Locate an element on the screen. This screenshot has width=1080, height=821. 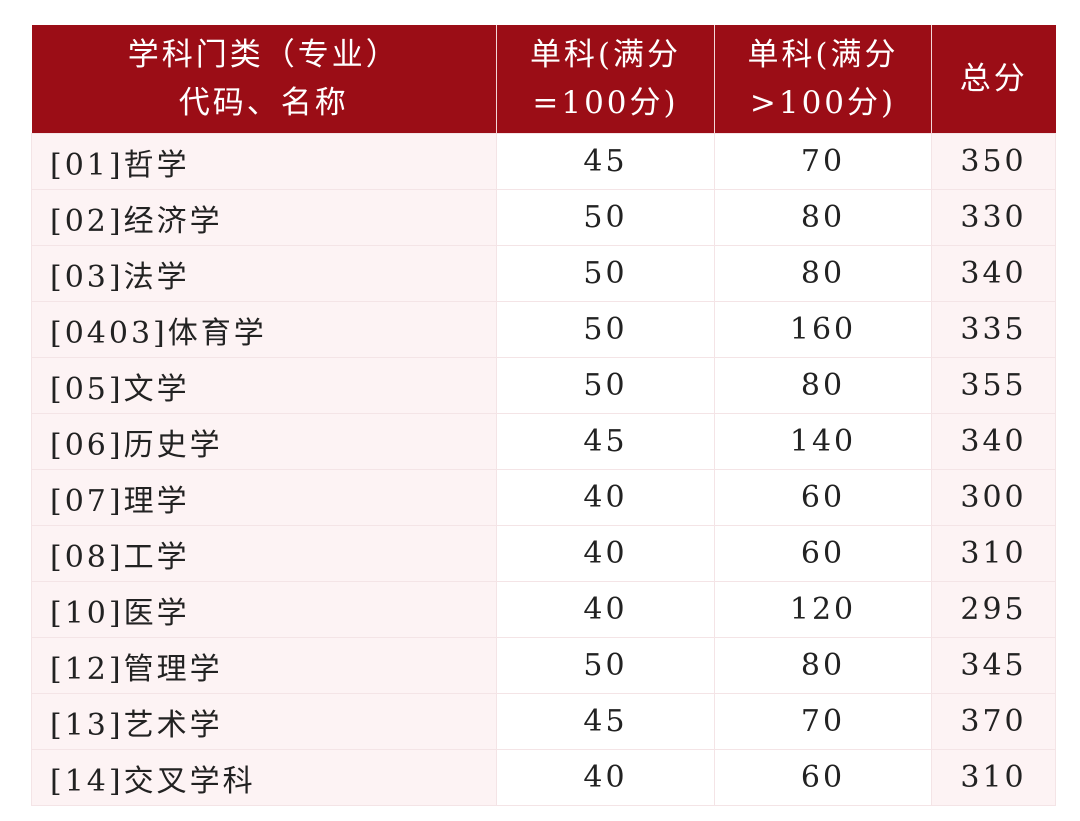
table-row: [06]历史学 45 140 340 is located at coordinates (543, 441).